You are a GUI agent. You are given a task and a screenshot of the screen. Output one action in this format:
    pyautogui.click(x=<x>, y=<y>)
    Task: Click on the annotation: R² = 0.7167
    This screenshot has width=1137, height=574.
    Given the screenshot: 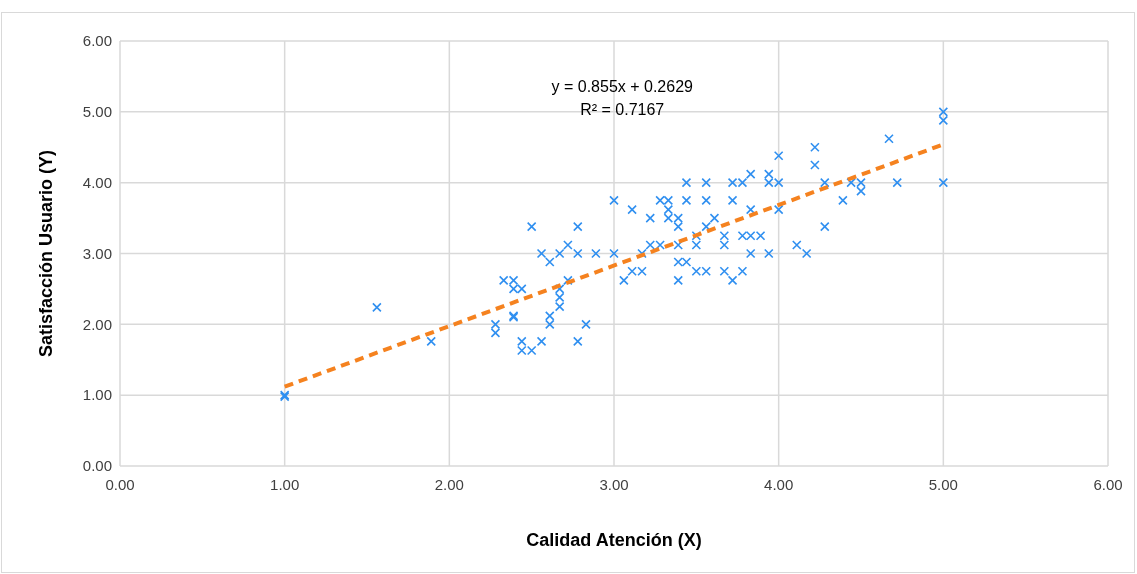 What is the action you would take?
    pyautogui.click(x=622, y=109)
    